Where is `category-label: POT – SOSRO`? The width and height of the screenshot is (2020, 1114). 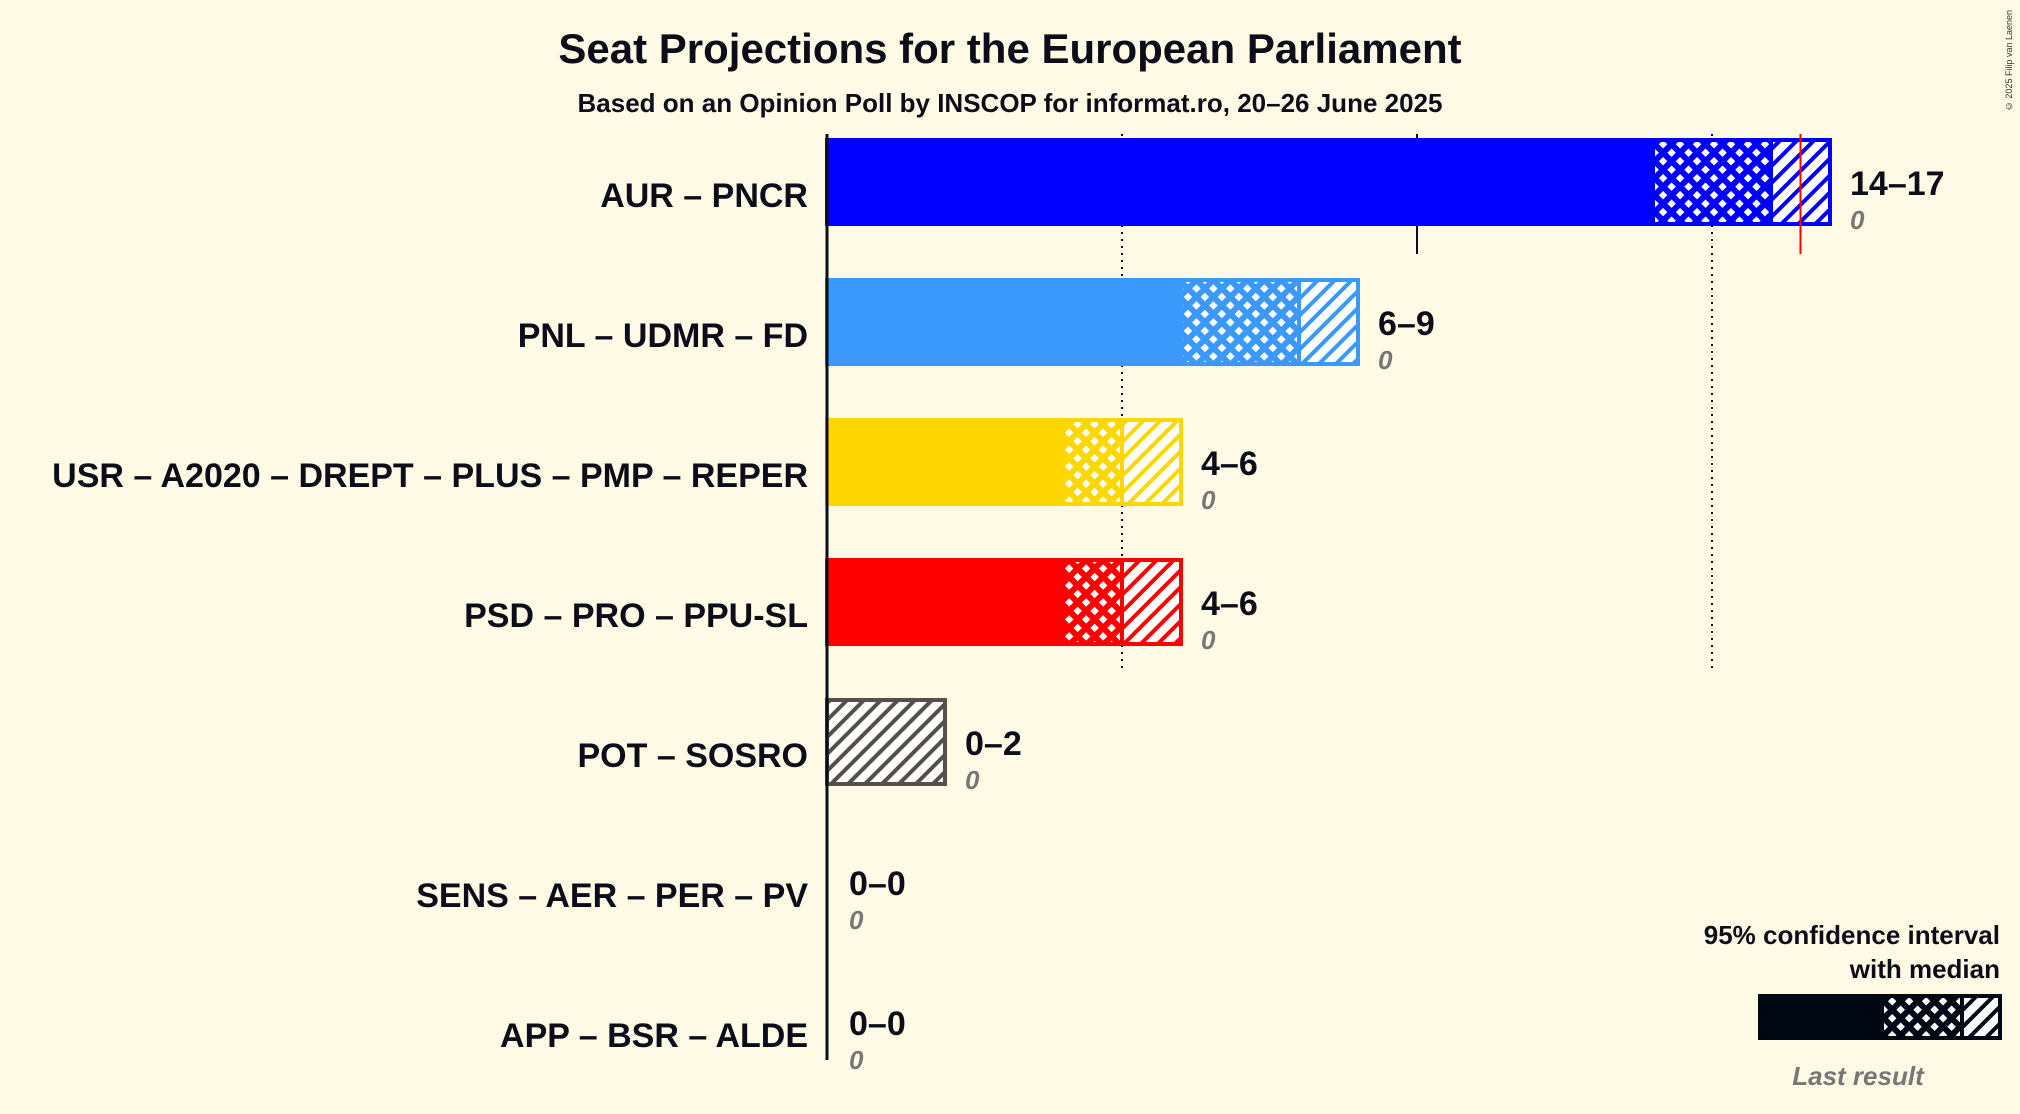
category-label: POT – SOSRO is located at coordinates (693, 756).